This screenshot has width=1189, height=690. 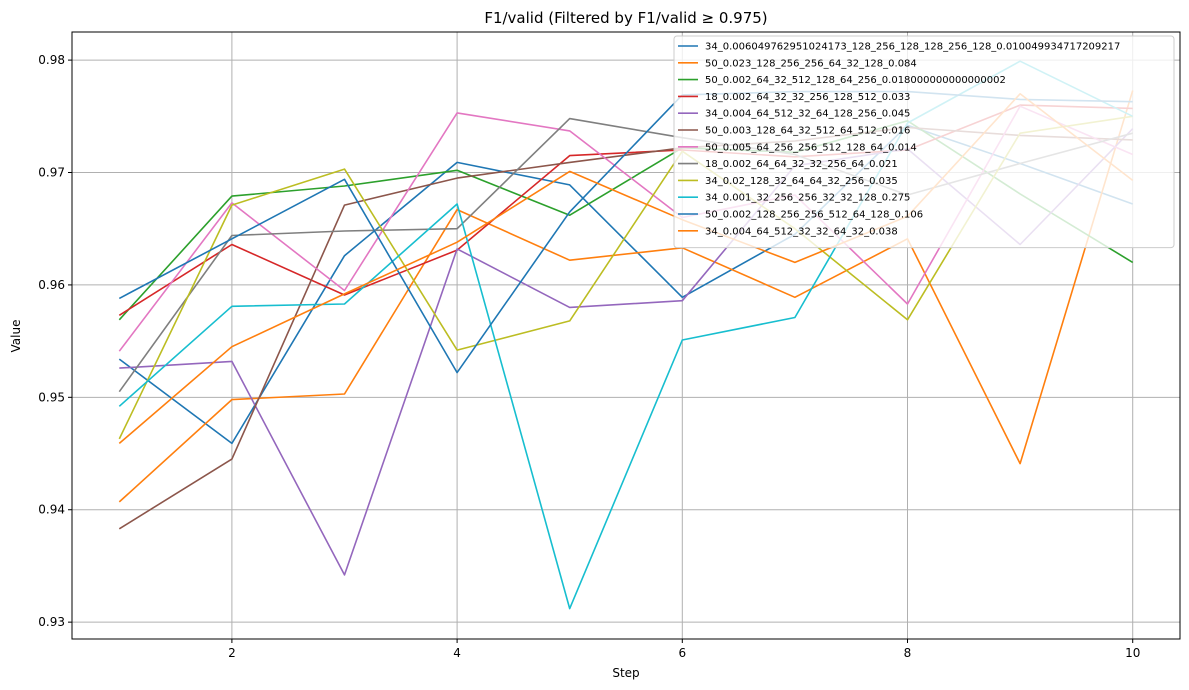 I want to click on x-tick-label: 2, so click(x=232, y=653).